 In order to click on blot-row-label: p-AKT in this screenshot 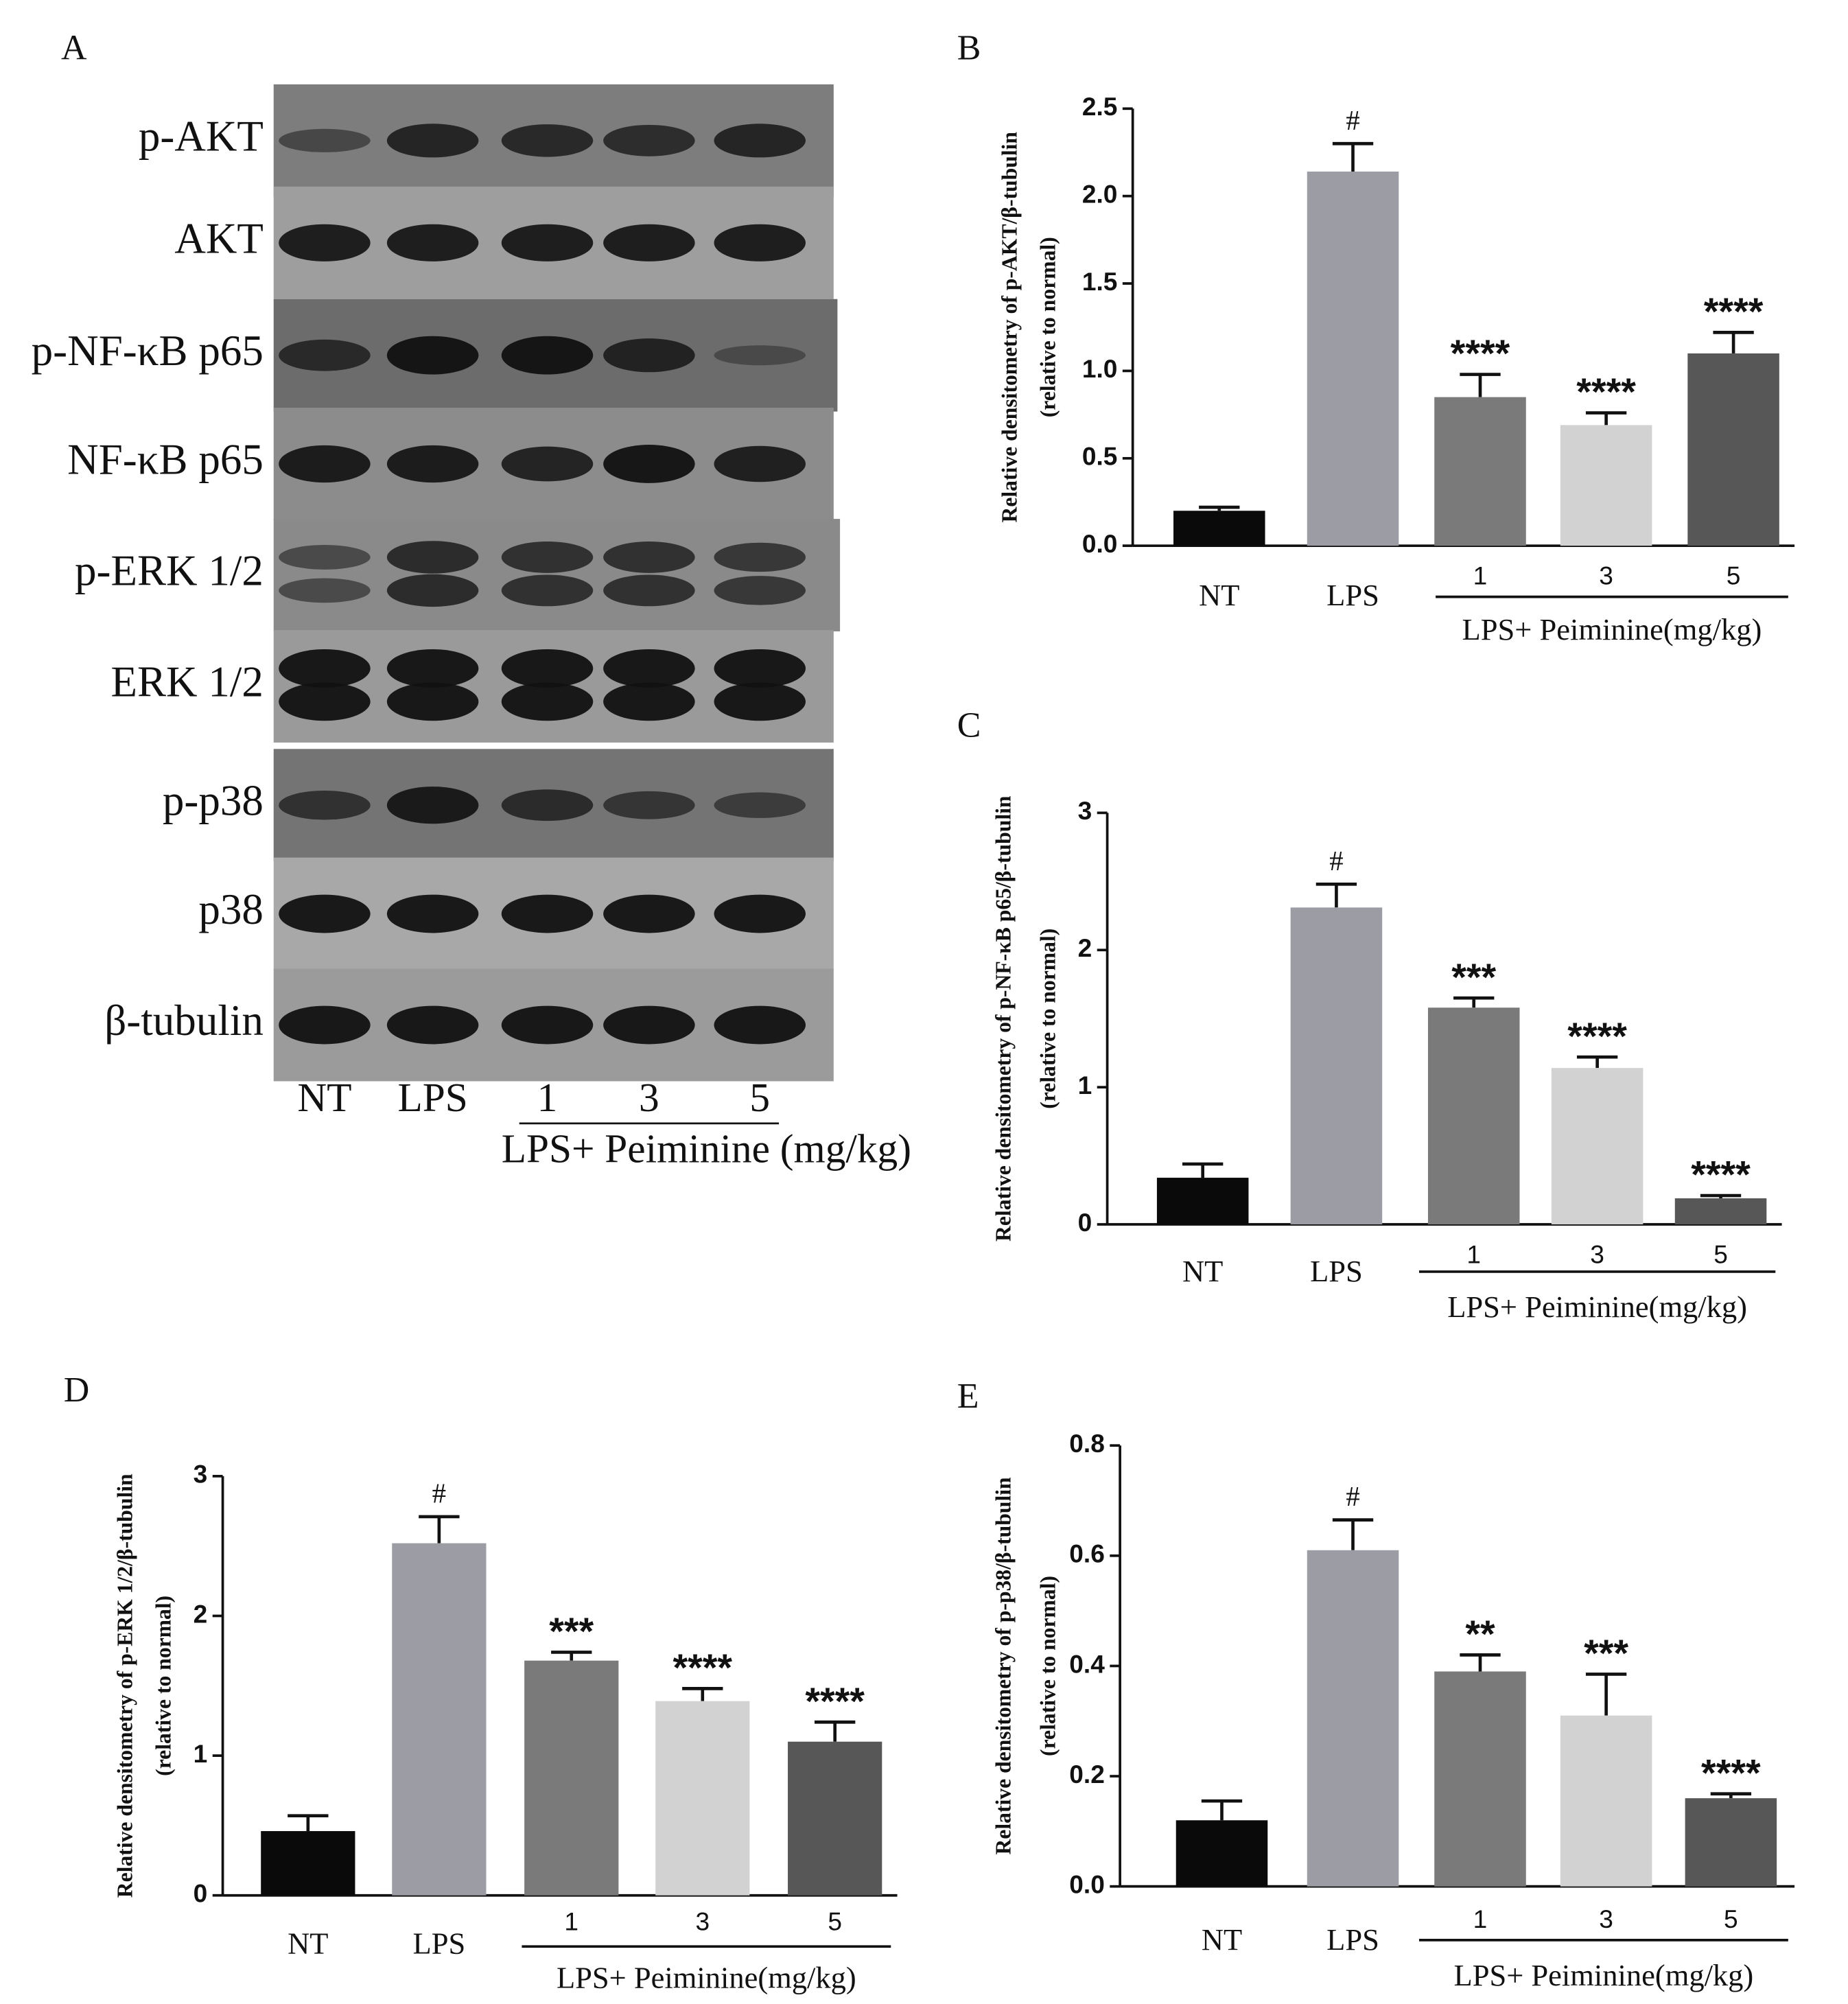, I will do `click(201, 136)`.